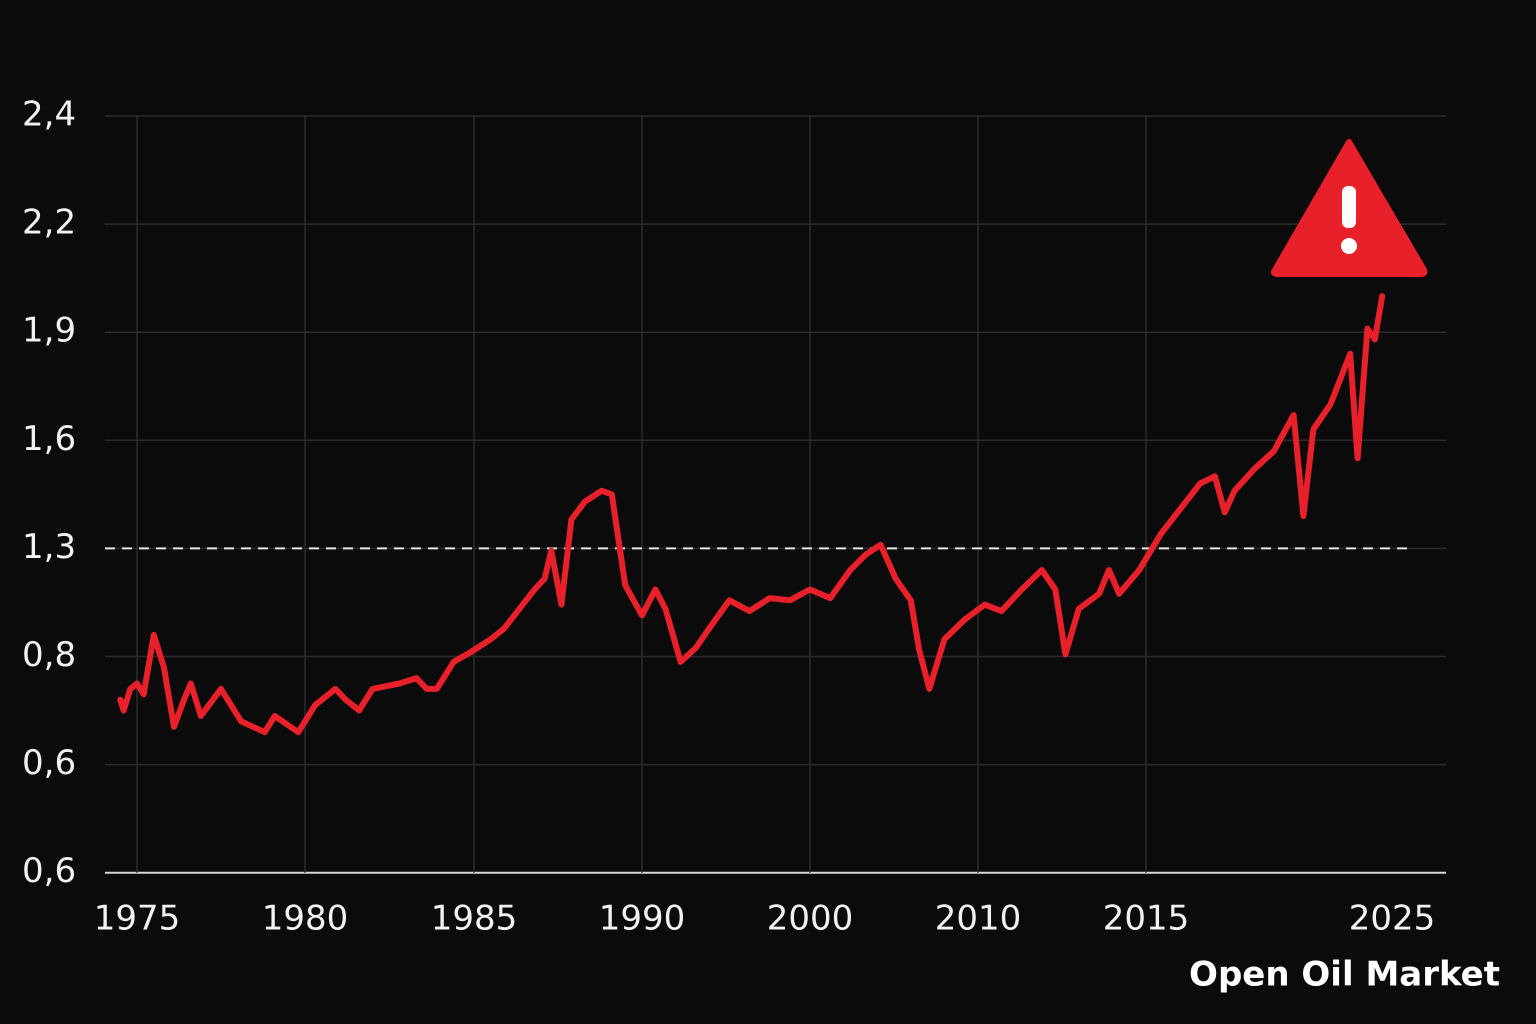 The image size is (1536, 1024). I want to click on annotation: Open Oil Market, so click(1344, 975).